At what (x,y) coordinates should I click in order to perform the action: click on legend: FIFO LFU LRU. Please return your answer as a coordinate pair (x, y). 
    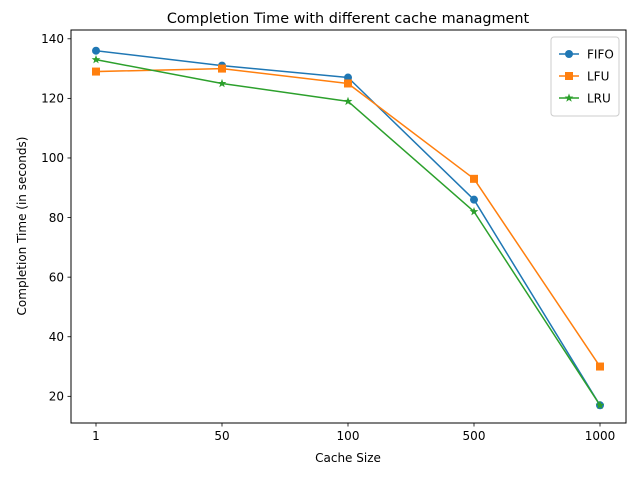
    Looking at the image, I should click on (585, 76).